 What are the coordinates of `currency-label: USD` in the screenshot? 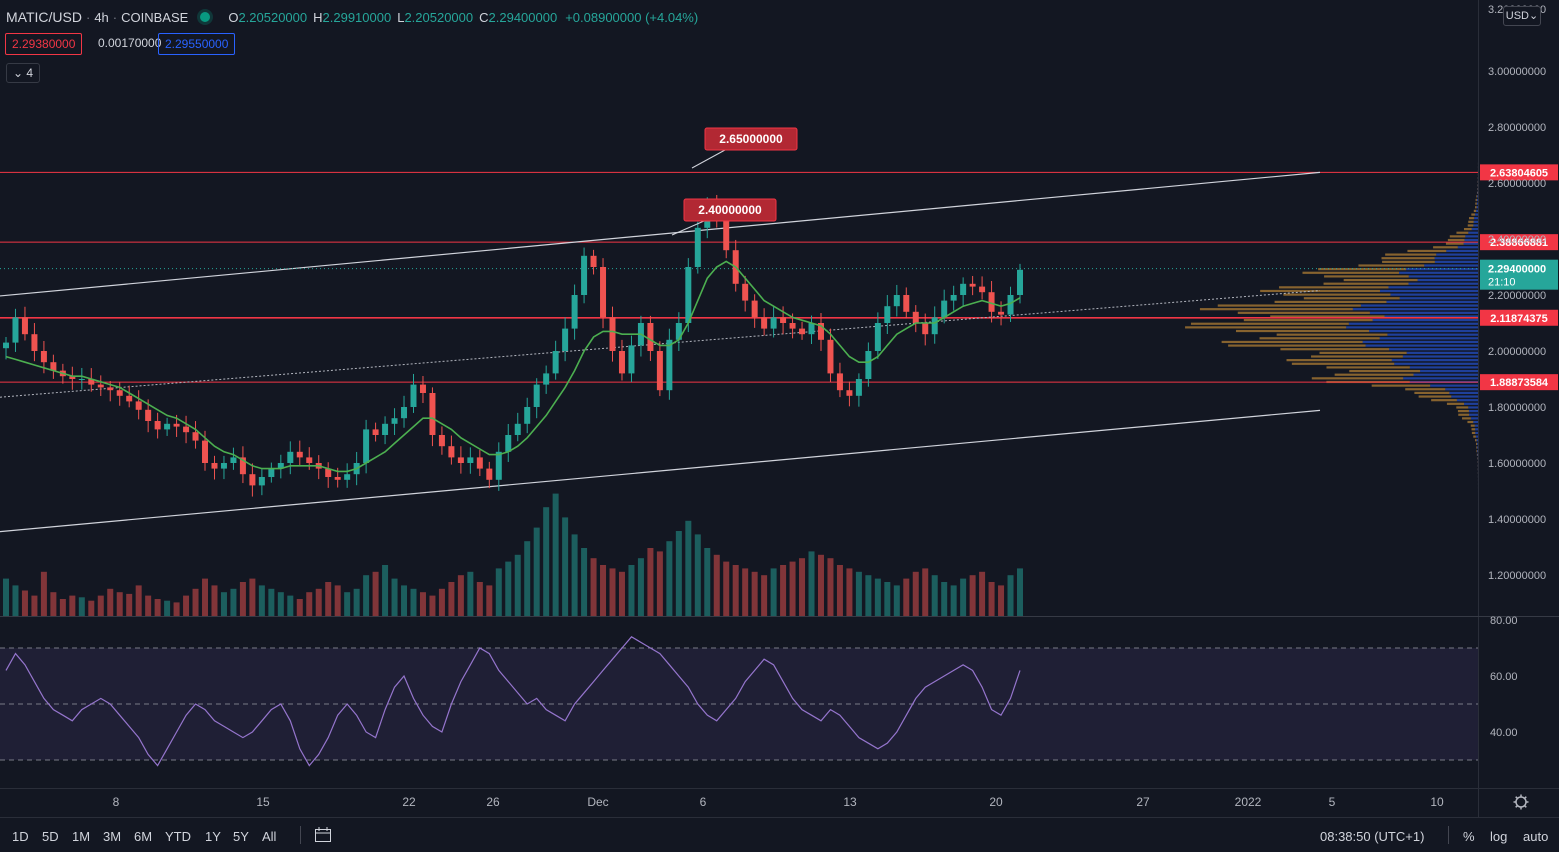 It's located at (1517, 16).